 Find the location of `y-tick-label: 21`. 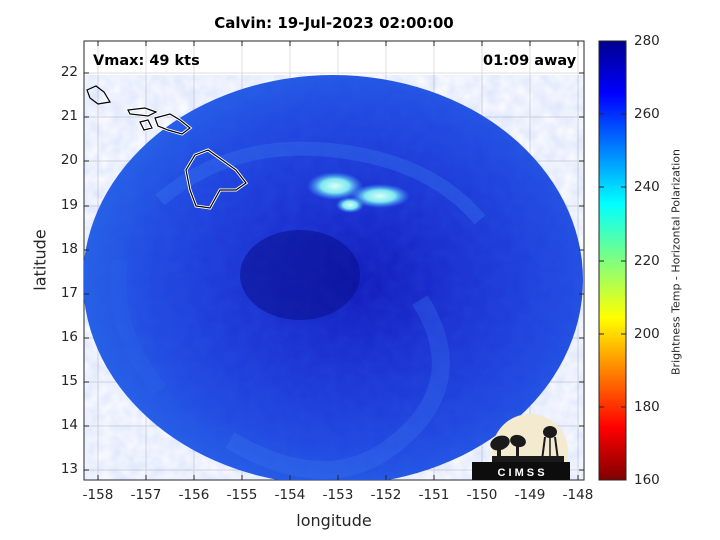

y-tick-label: 21 is located at coordinates (69, 116).